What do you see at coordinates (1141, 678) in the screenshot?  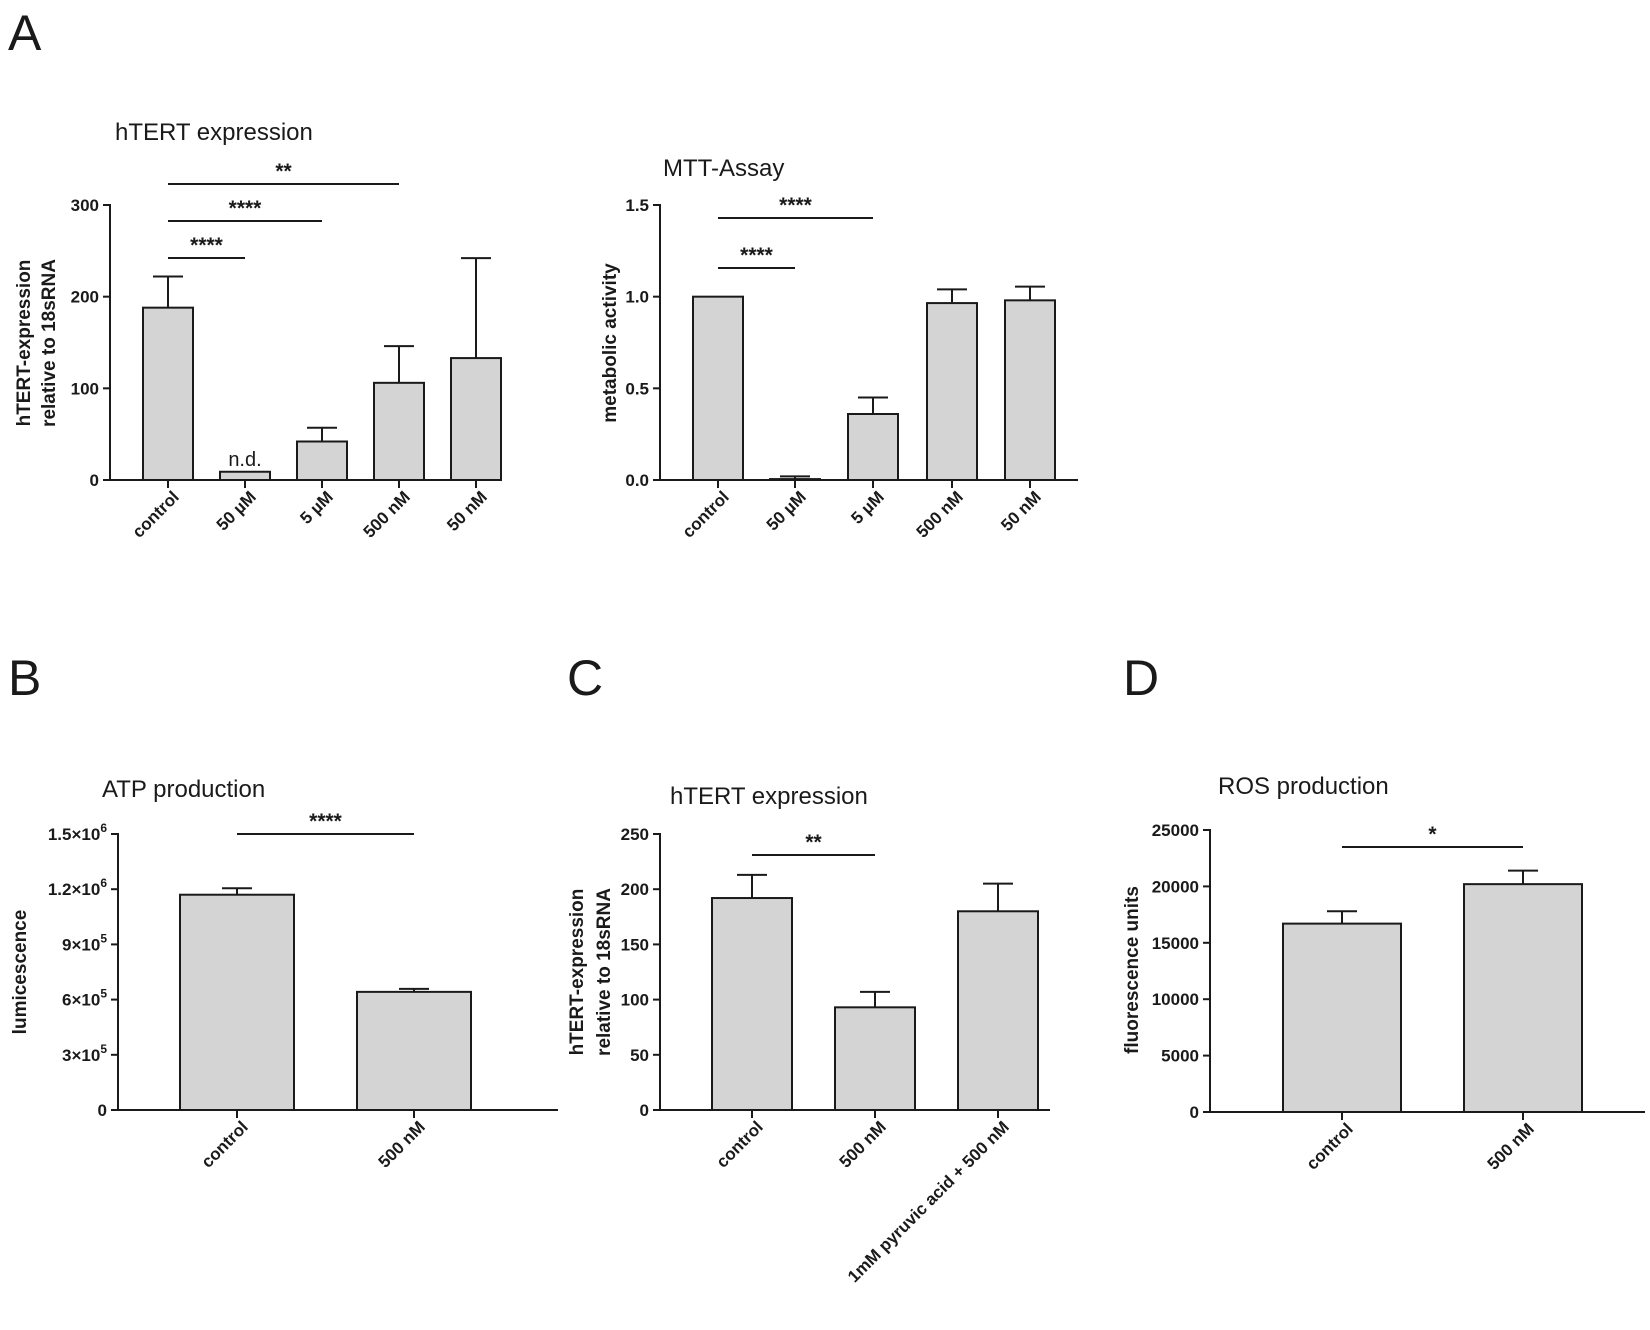 I see `panel-label: D` at bounding box center [1141, 678].